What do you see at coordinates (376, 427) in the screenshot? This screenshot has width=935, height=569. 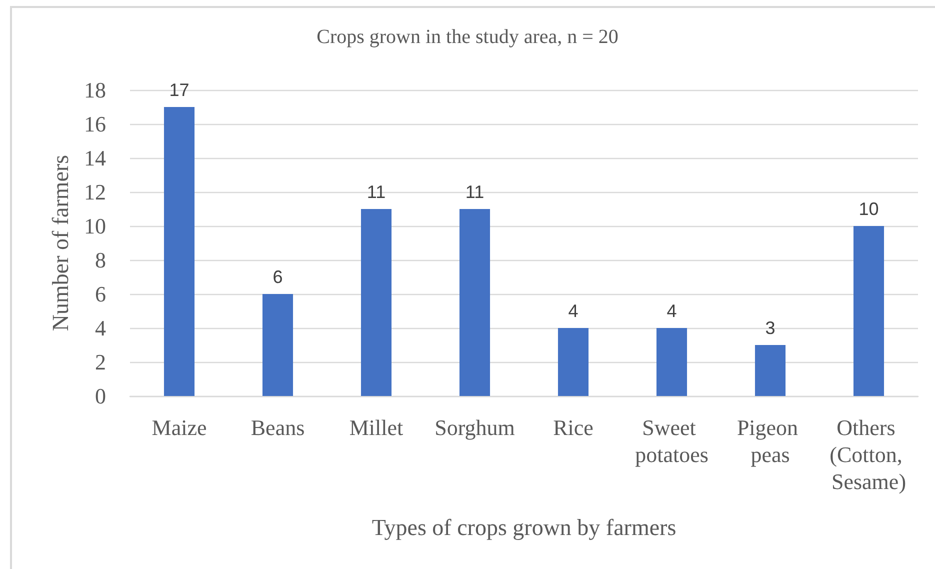 I see `x-tick-label: Millet` at bounding box center [376, 427].